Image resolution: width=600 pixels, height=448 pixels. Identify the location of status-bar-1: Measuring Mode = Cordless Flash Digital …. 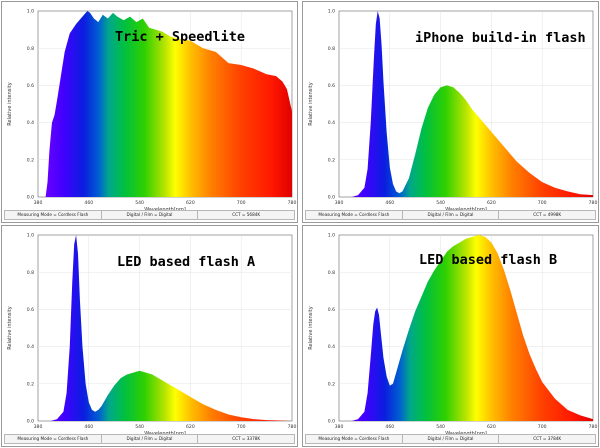
(149, 215).